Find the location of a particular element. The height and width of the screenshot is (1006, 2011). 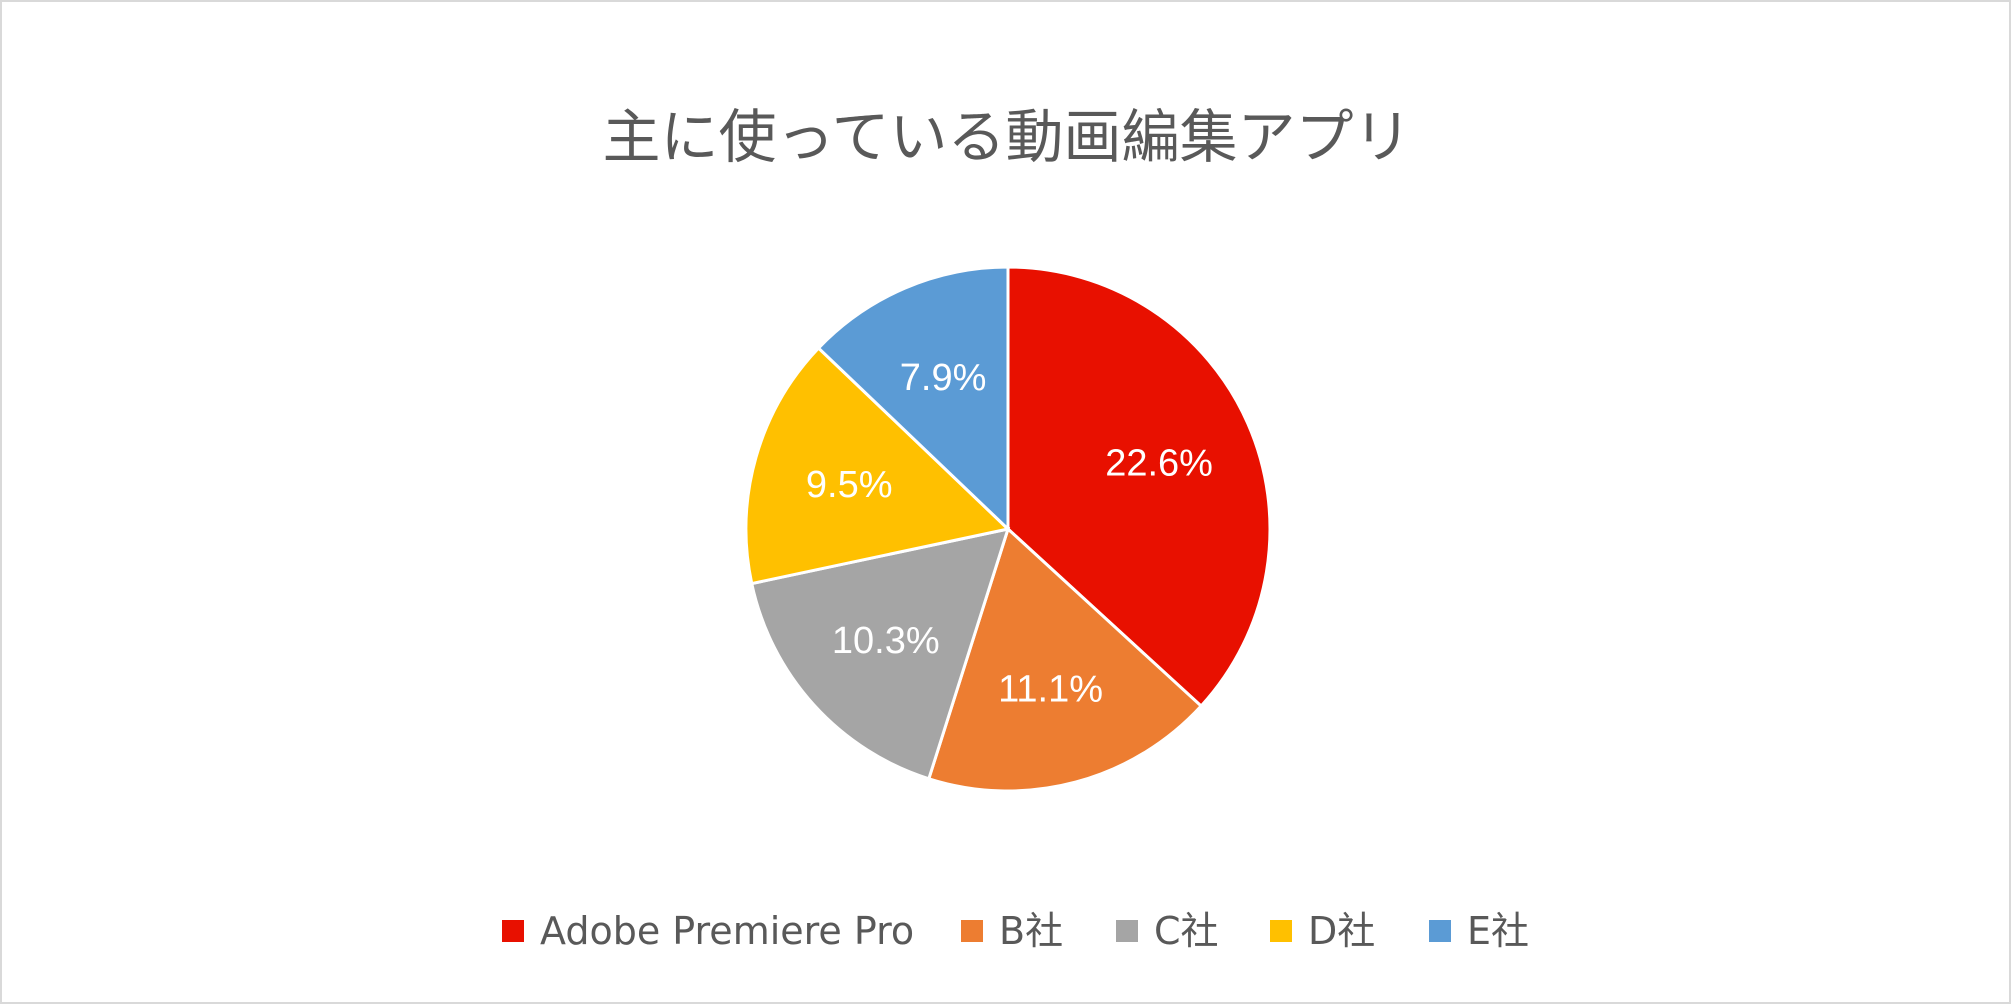

pie-data-labels: 22.6% 11.1% 10.3% 9.5% 7.9% is located at coordinates (1009, 533).